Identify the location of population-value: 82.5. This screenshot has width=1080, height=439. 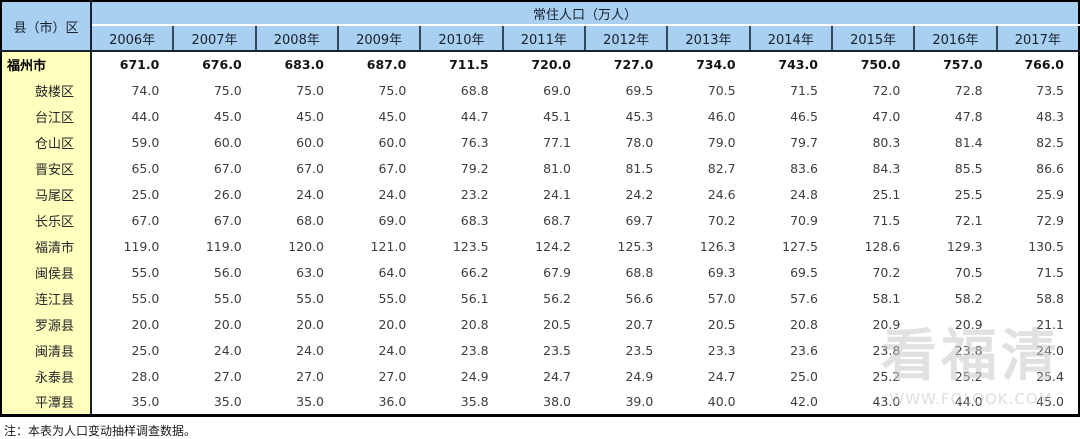
(1037, 142).